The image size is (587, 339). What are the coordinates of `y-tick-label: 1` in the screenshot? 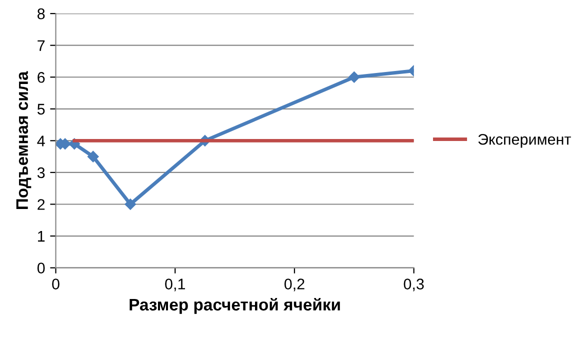 It's located at (41, 236).